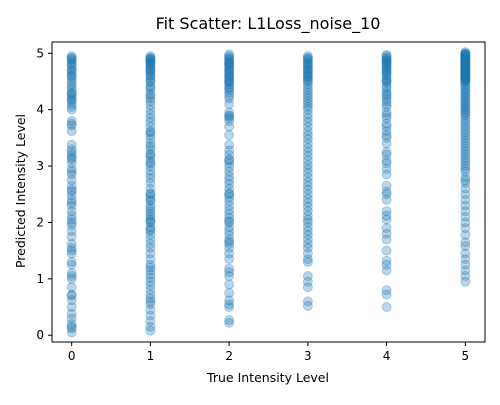 The height and width of the screenshot is (405, 500). Describe the element at coordinates (40, 53) in the screenshot. I see `y-tick-label: 5` at that location.